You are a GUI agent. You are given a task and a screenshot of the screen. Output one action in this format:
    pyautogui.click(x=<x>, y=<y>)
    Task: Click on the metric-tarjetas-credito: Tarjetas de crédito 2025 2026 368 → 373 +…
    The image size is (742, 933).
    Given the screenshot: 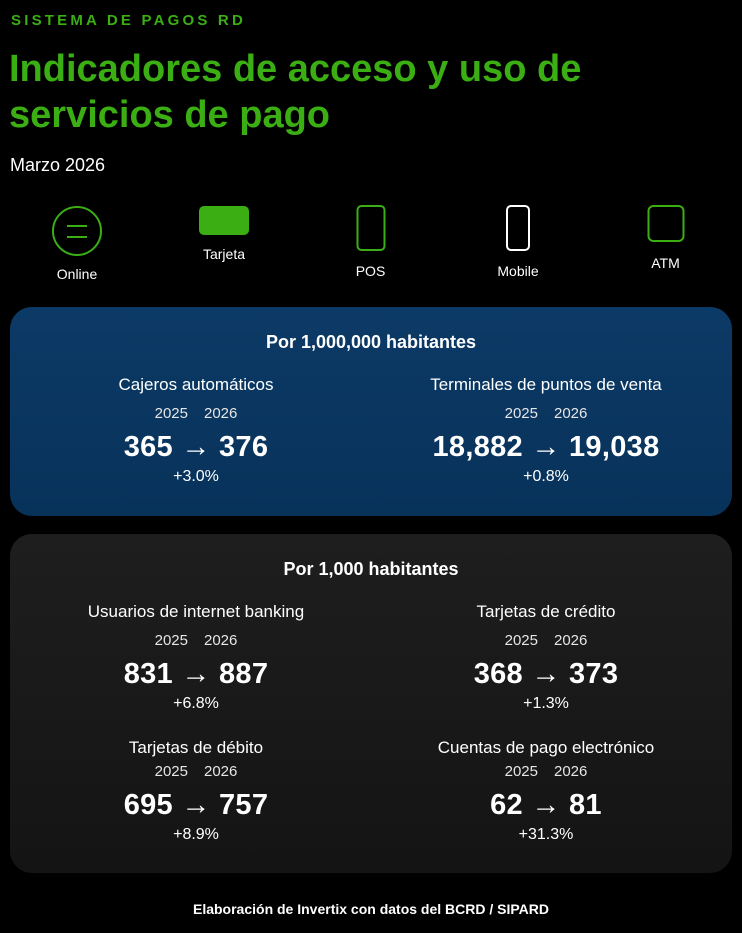 What is the action you would take?
    pyautogui.click(x=546, y=657)
    